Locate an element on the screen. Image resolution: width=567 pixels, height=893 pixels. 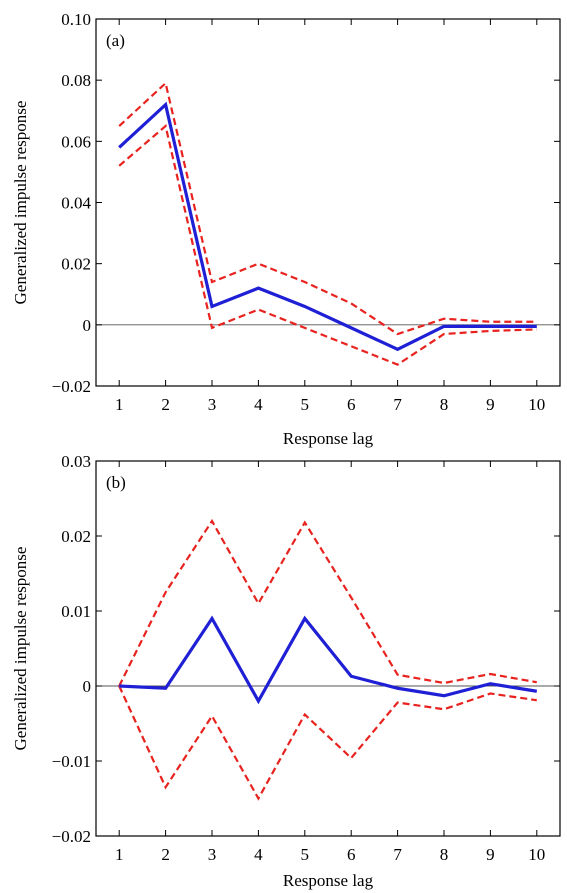
panel-b-x-tick-label: 7 is located at coordinates (397, 854).